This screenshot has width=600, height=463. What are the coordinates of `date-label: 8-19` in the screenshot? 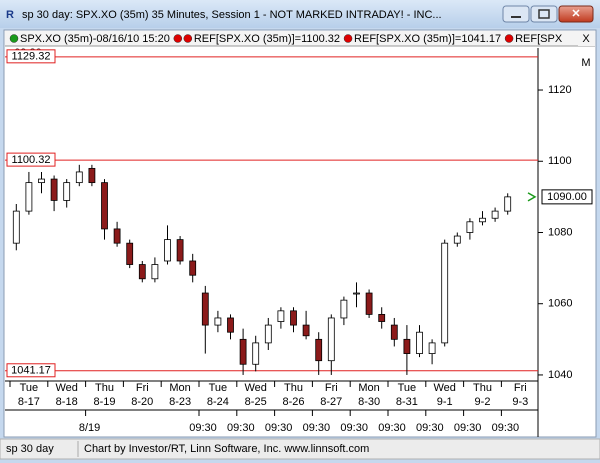 It's located at (104, 402).